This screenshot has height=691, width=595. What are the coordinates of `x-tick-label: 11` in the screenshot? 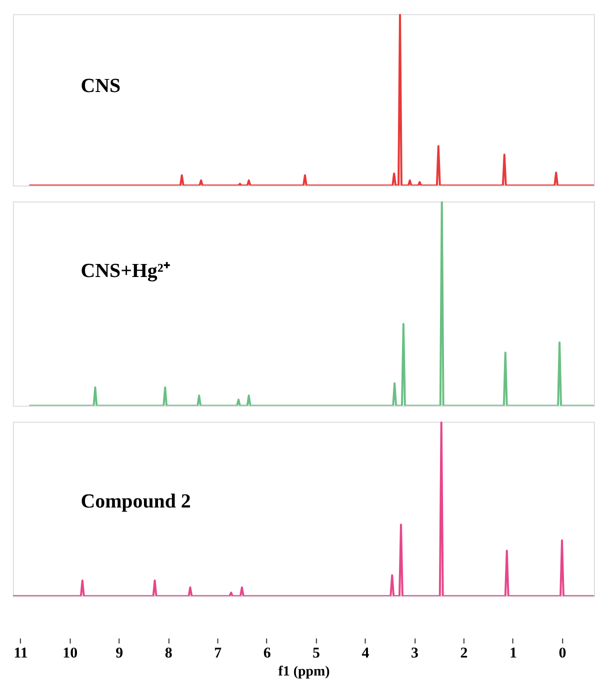 It's located at (21, 653).